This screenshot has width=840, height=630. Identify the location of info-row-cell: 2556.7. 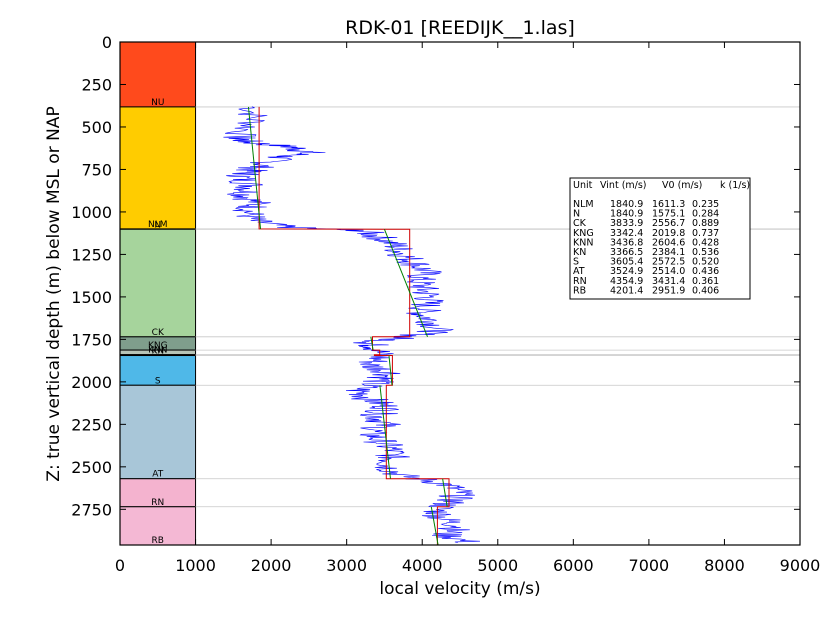
(668, 223).